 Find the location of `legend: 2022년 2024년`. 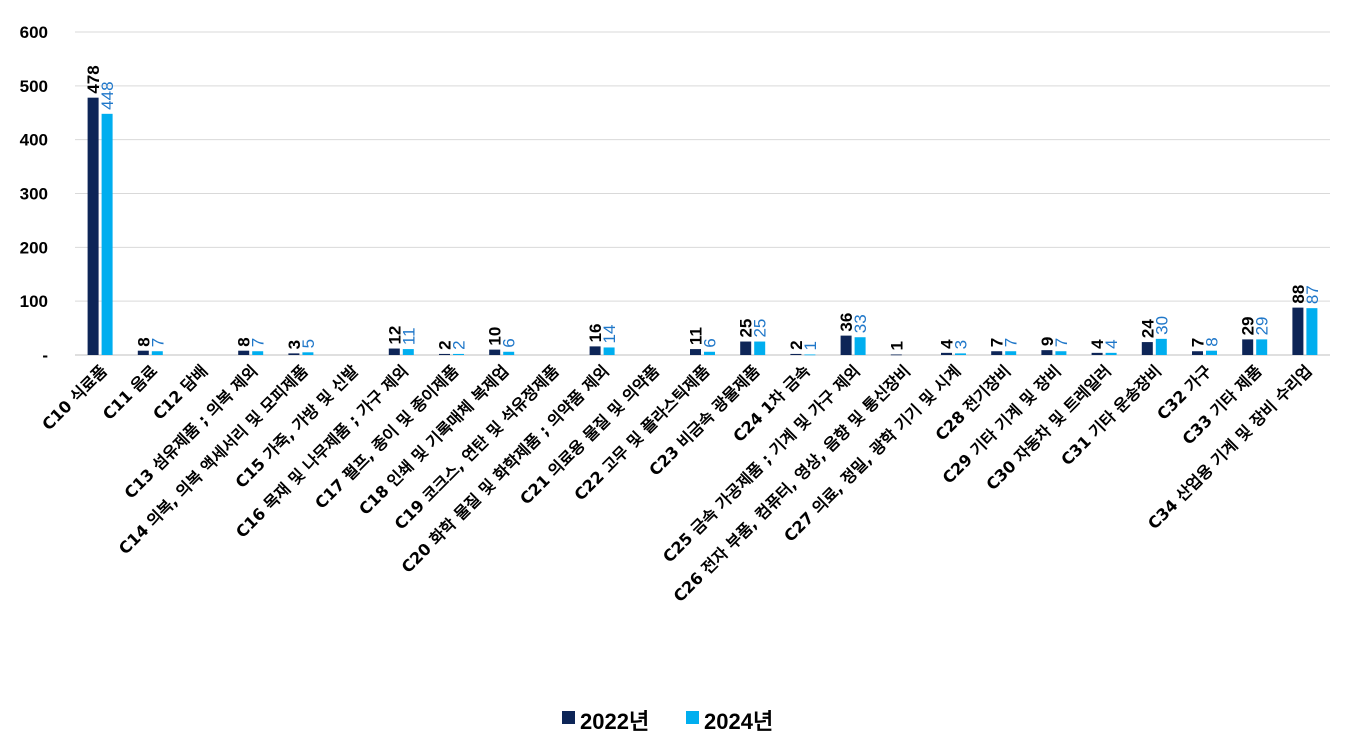

legend: 2022년 2024년 is located at coordinates (667, 721).